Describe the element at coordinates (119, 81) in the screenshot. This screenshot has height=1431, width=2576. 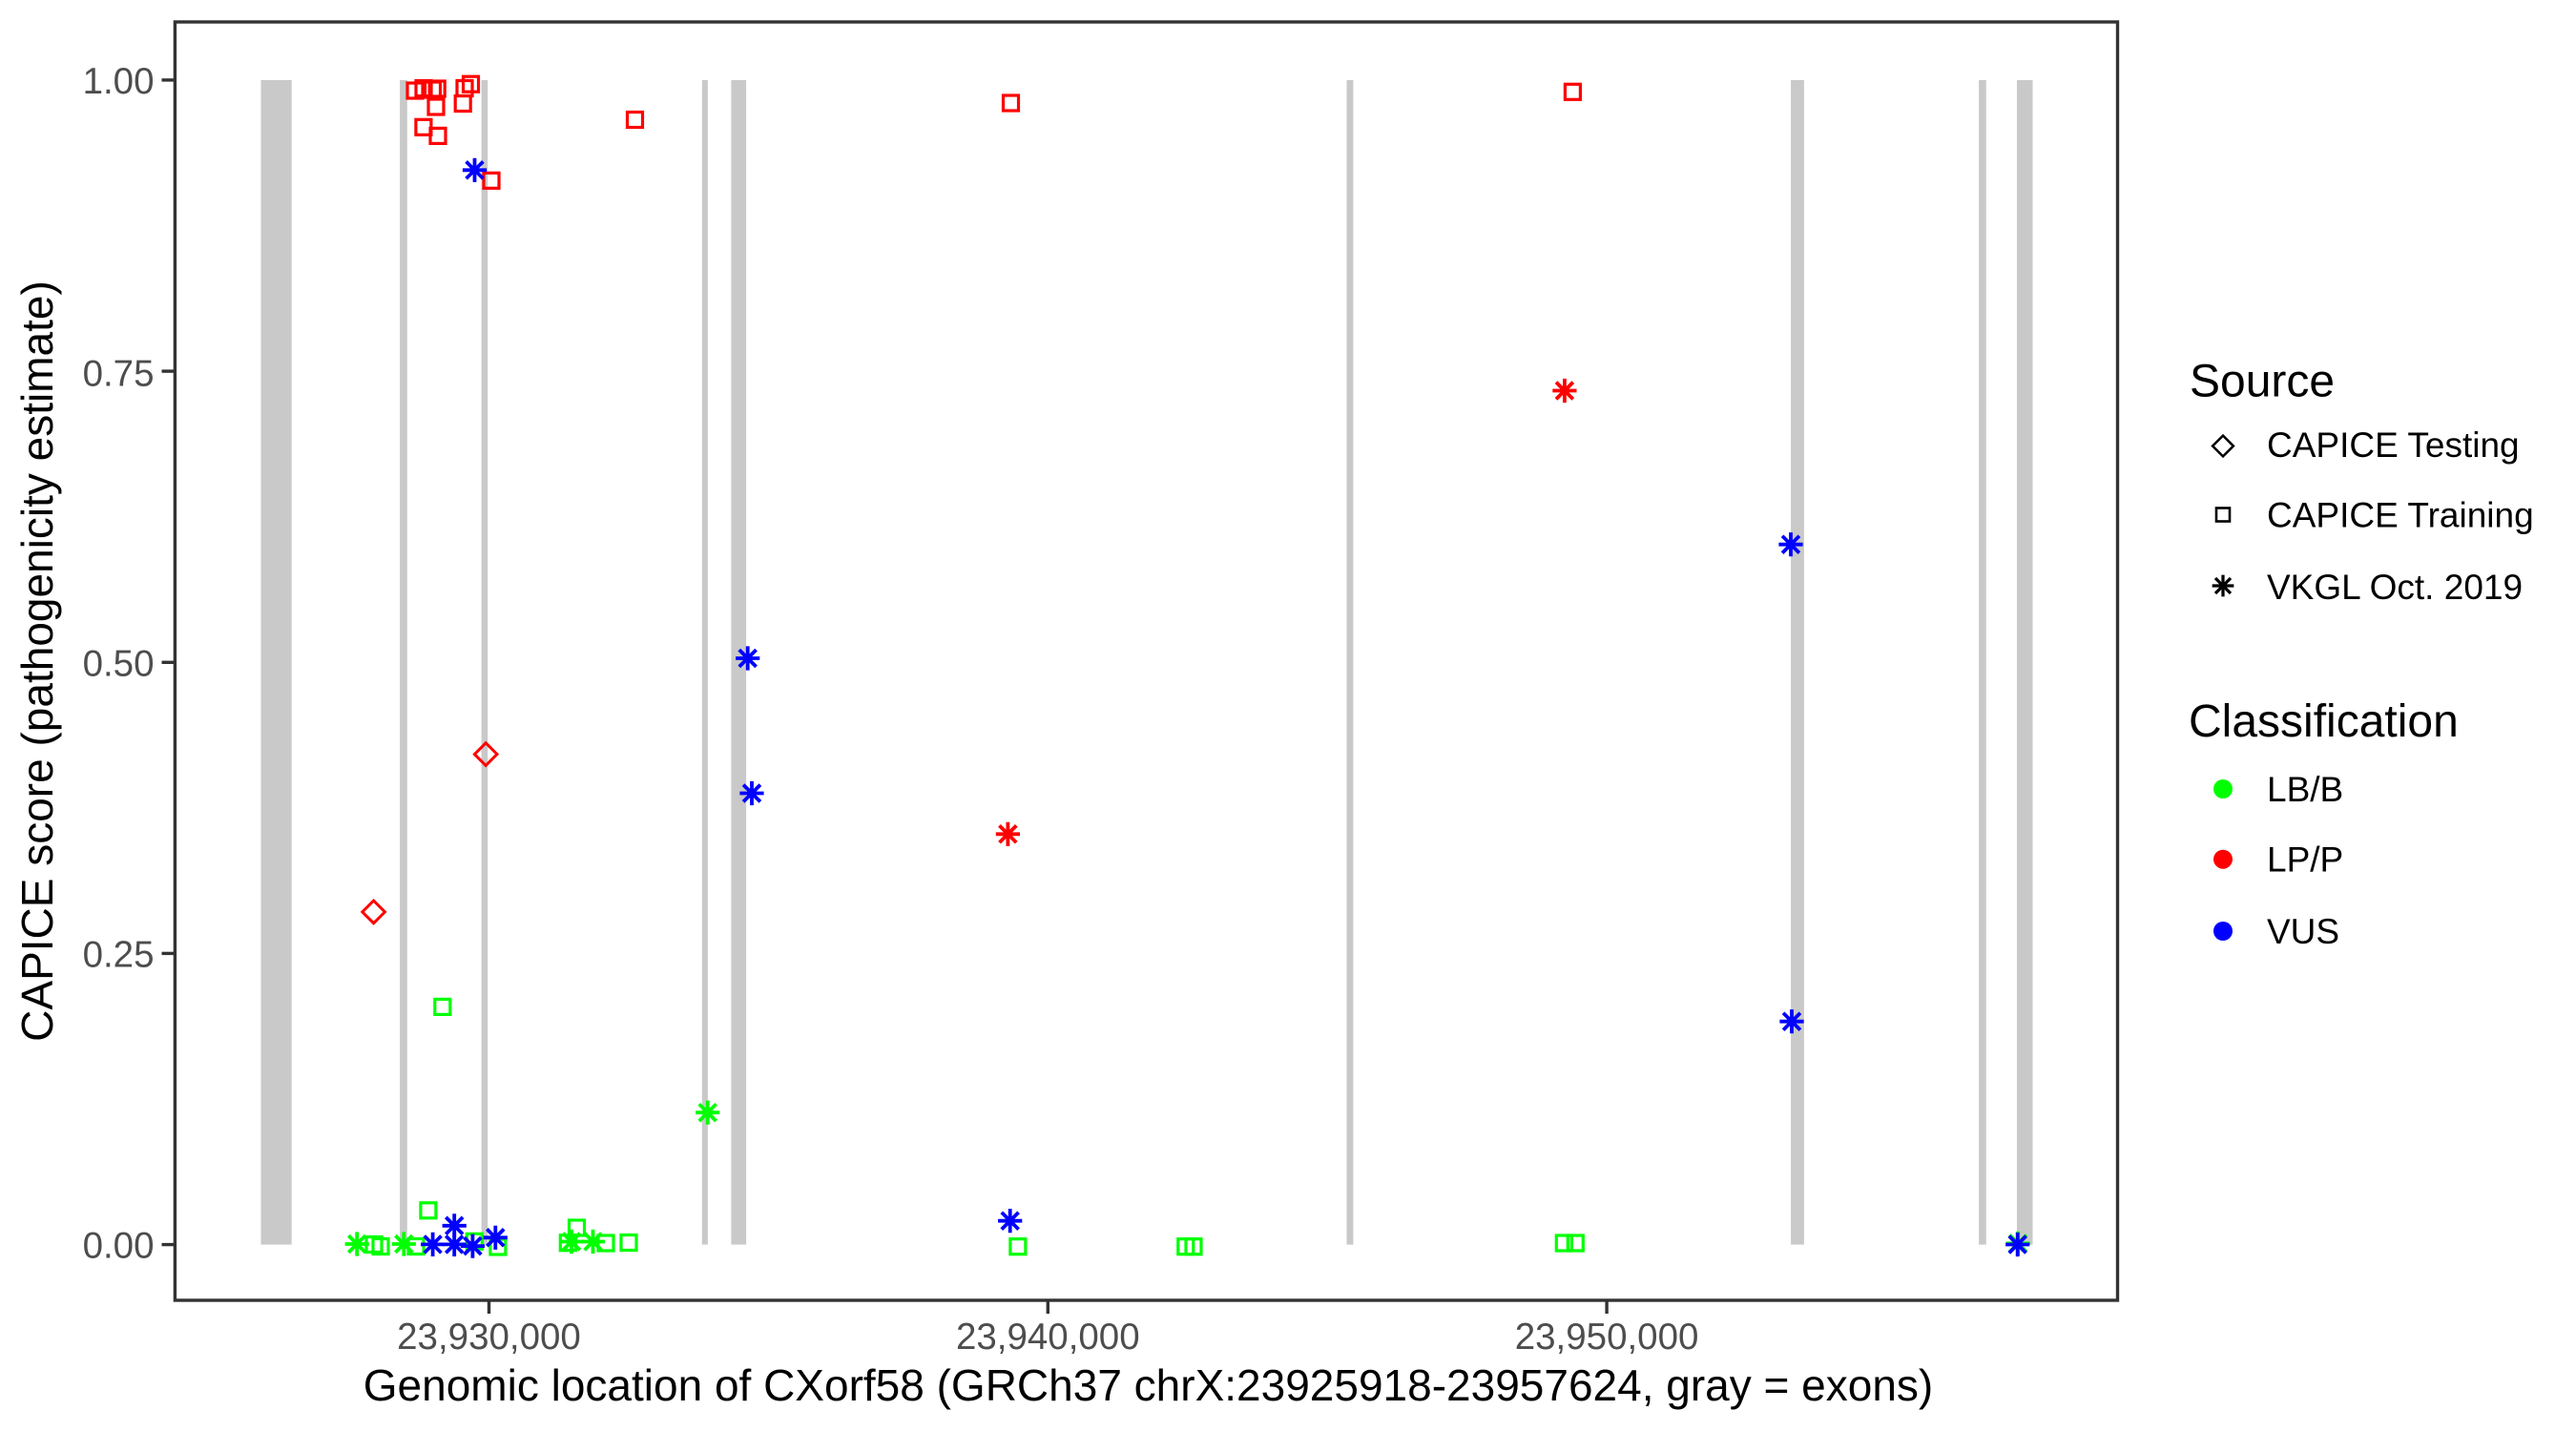
I see `svg-text: 1.00` at that location.